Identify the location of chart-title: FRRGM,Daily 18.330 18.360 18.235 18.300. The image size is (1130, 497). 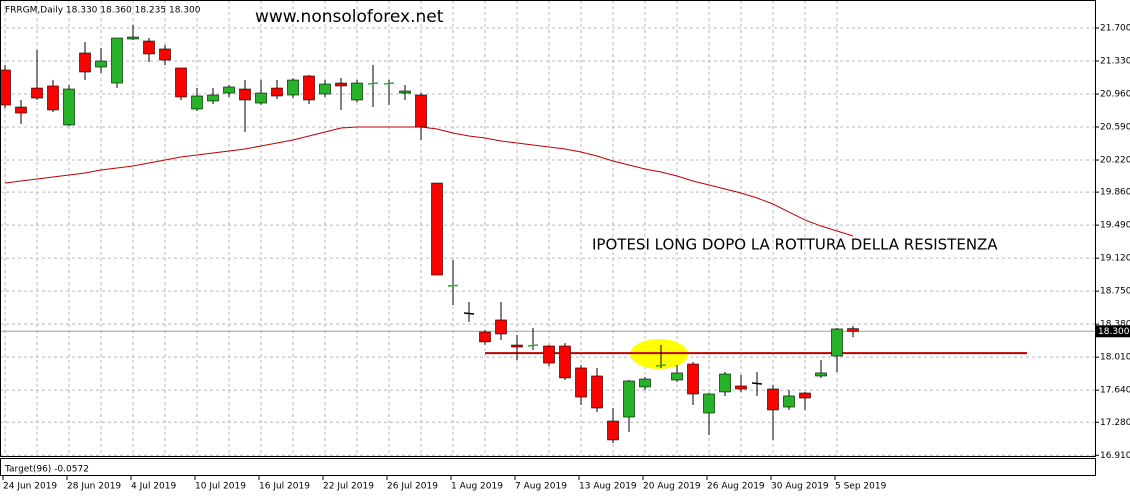
(103, 11).